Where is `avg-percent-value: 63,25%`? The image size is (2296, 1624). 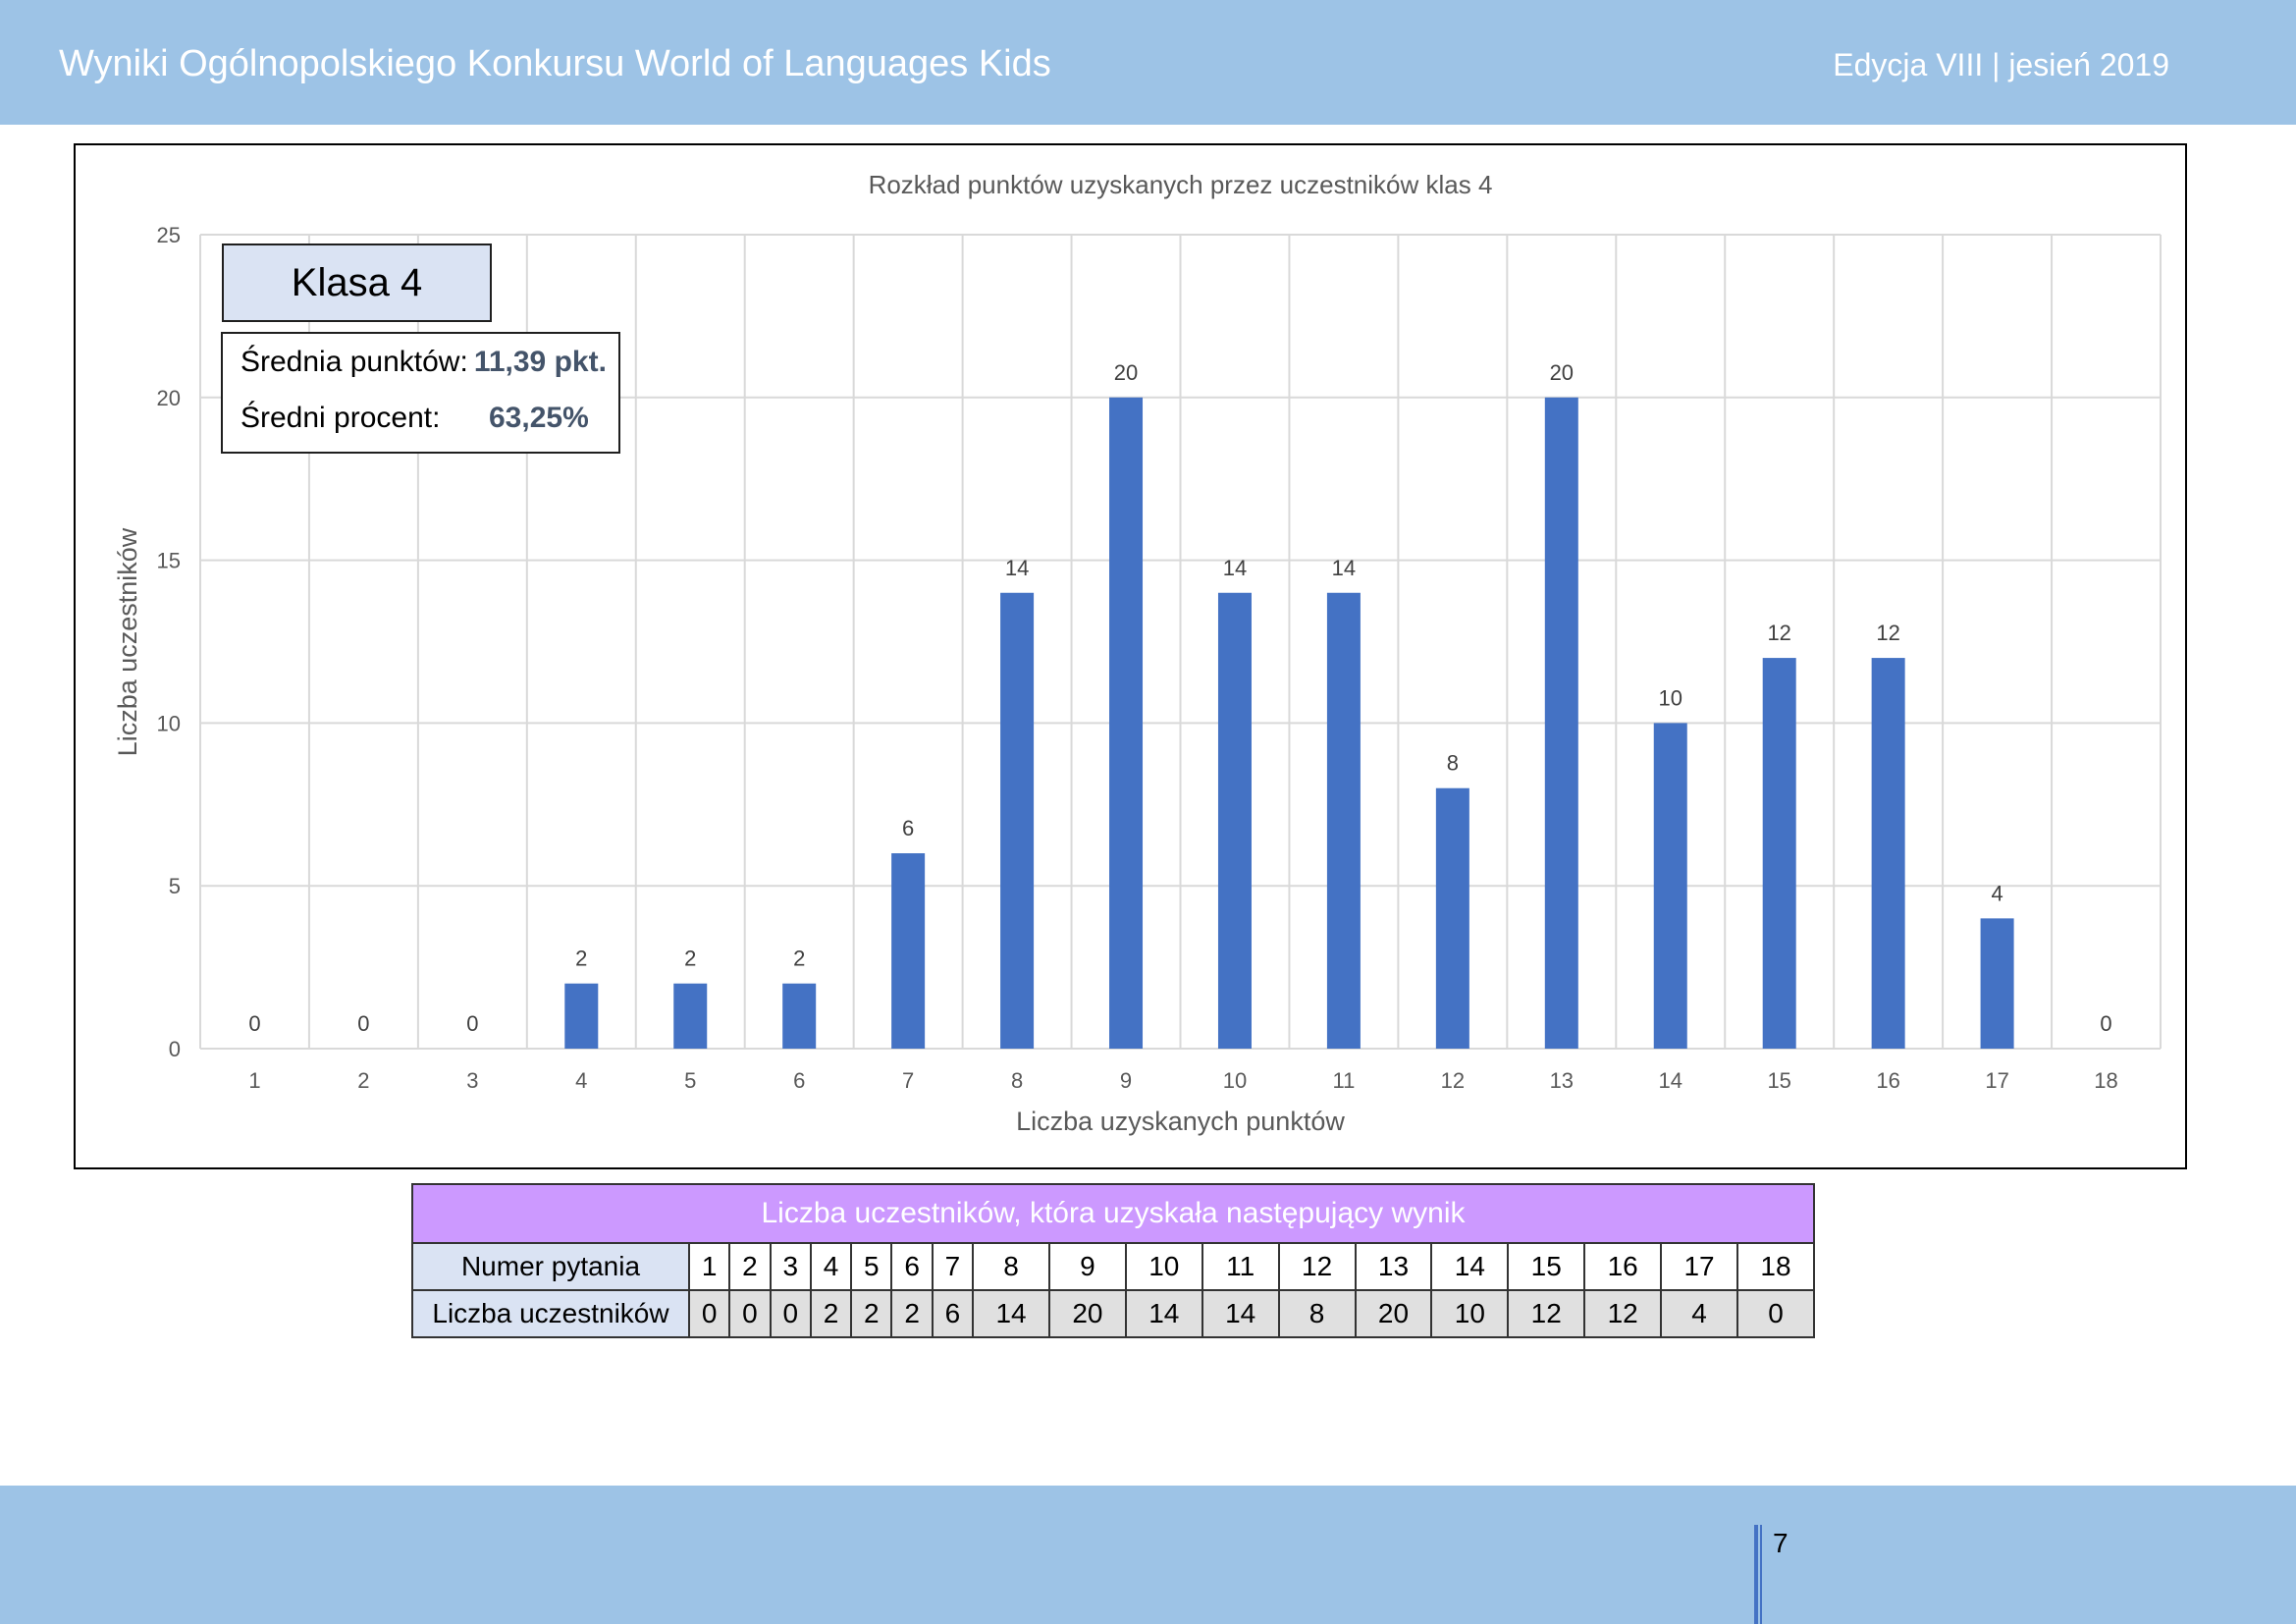 avg-percent-value: 63,25% is located at coordinates (539, 418).